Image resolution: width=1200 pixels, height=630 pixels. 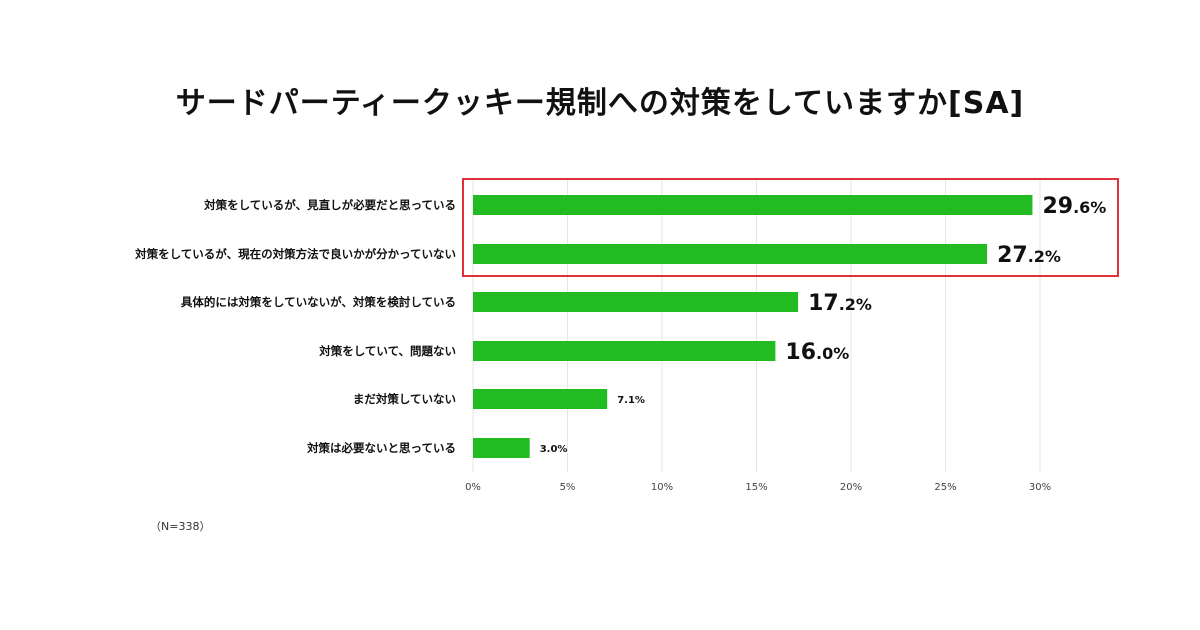 What do you see at coordinates (1074, 206) in the screenshot?
I see `value-label: 29.6%` at bounding box center [1074, 206].